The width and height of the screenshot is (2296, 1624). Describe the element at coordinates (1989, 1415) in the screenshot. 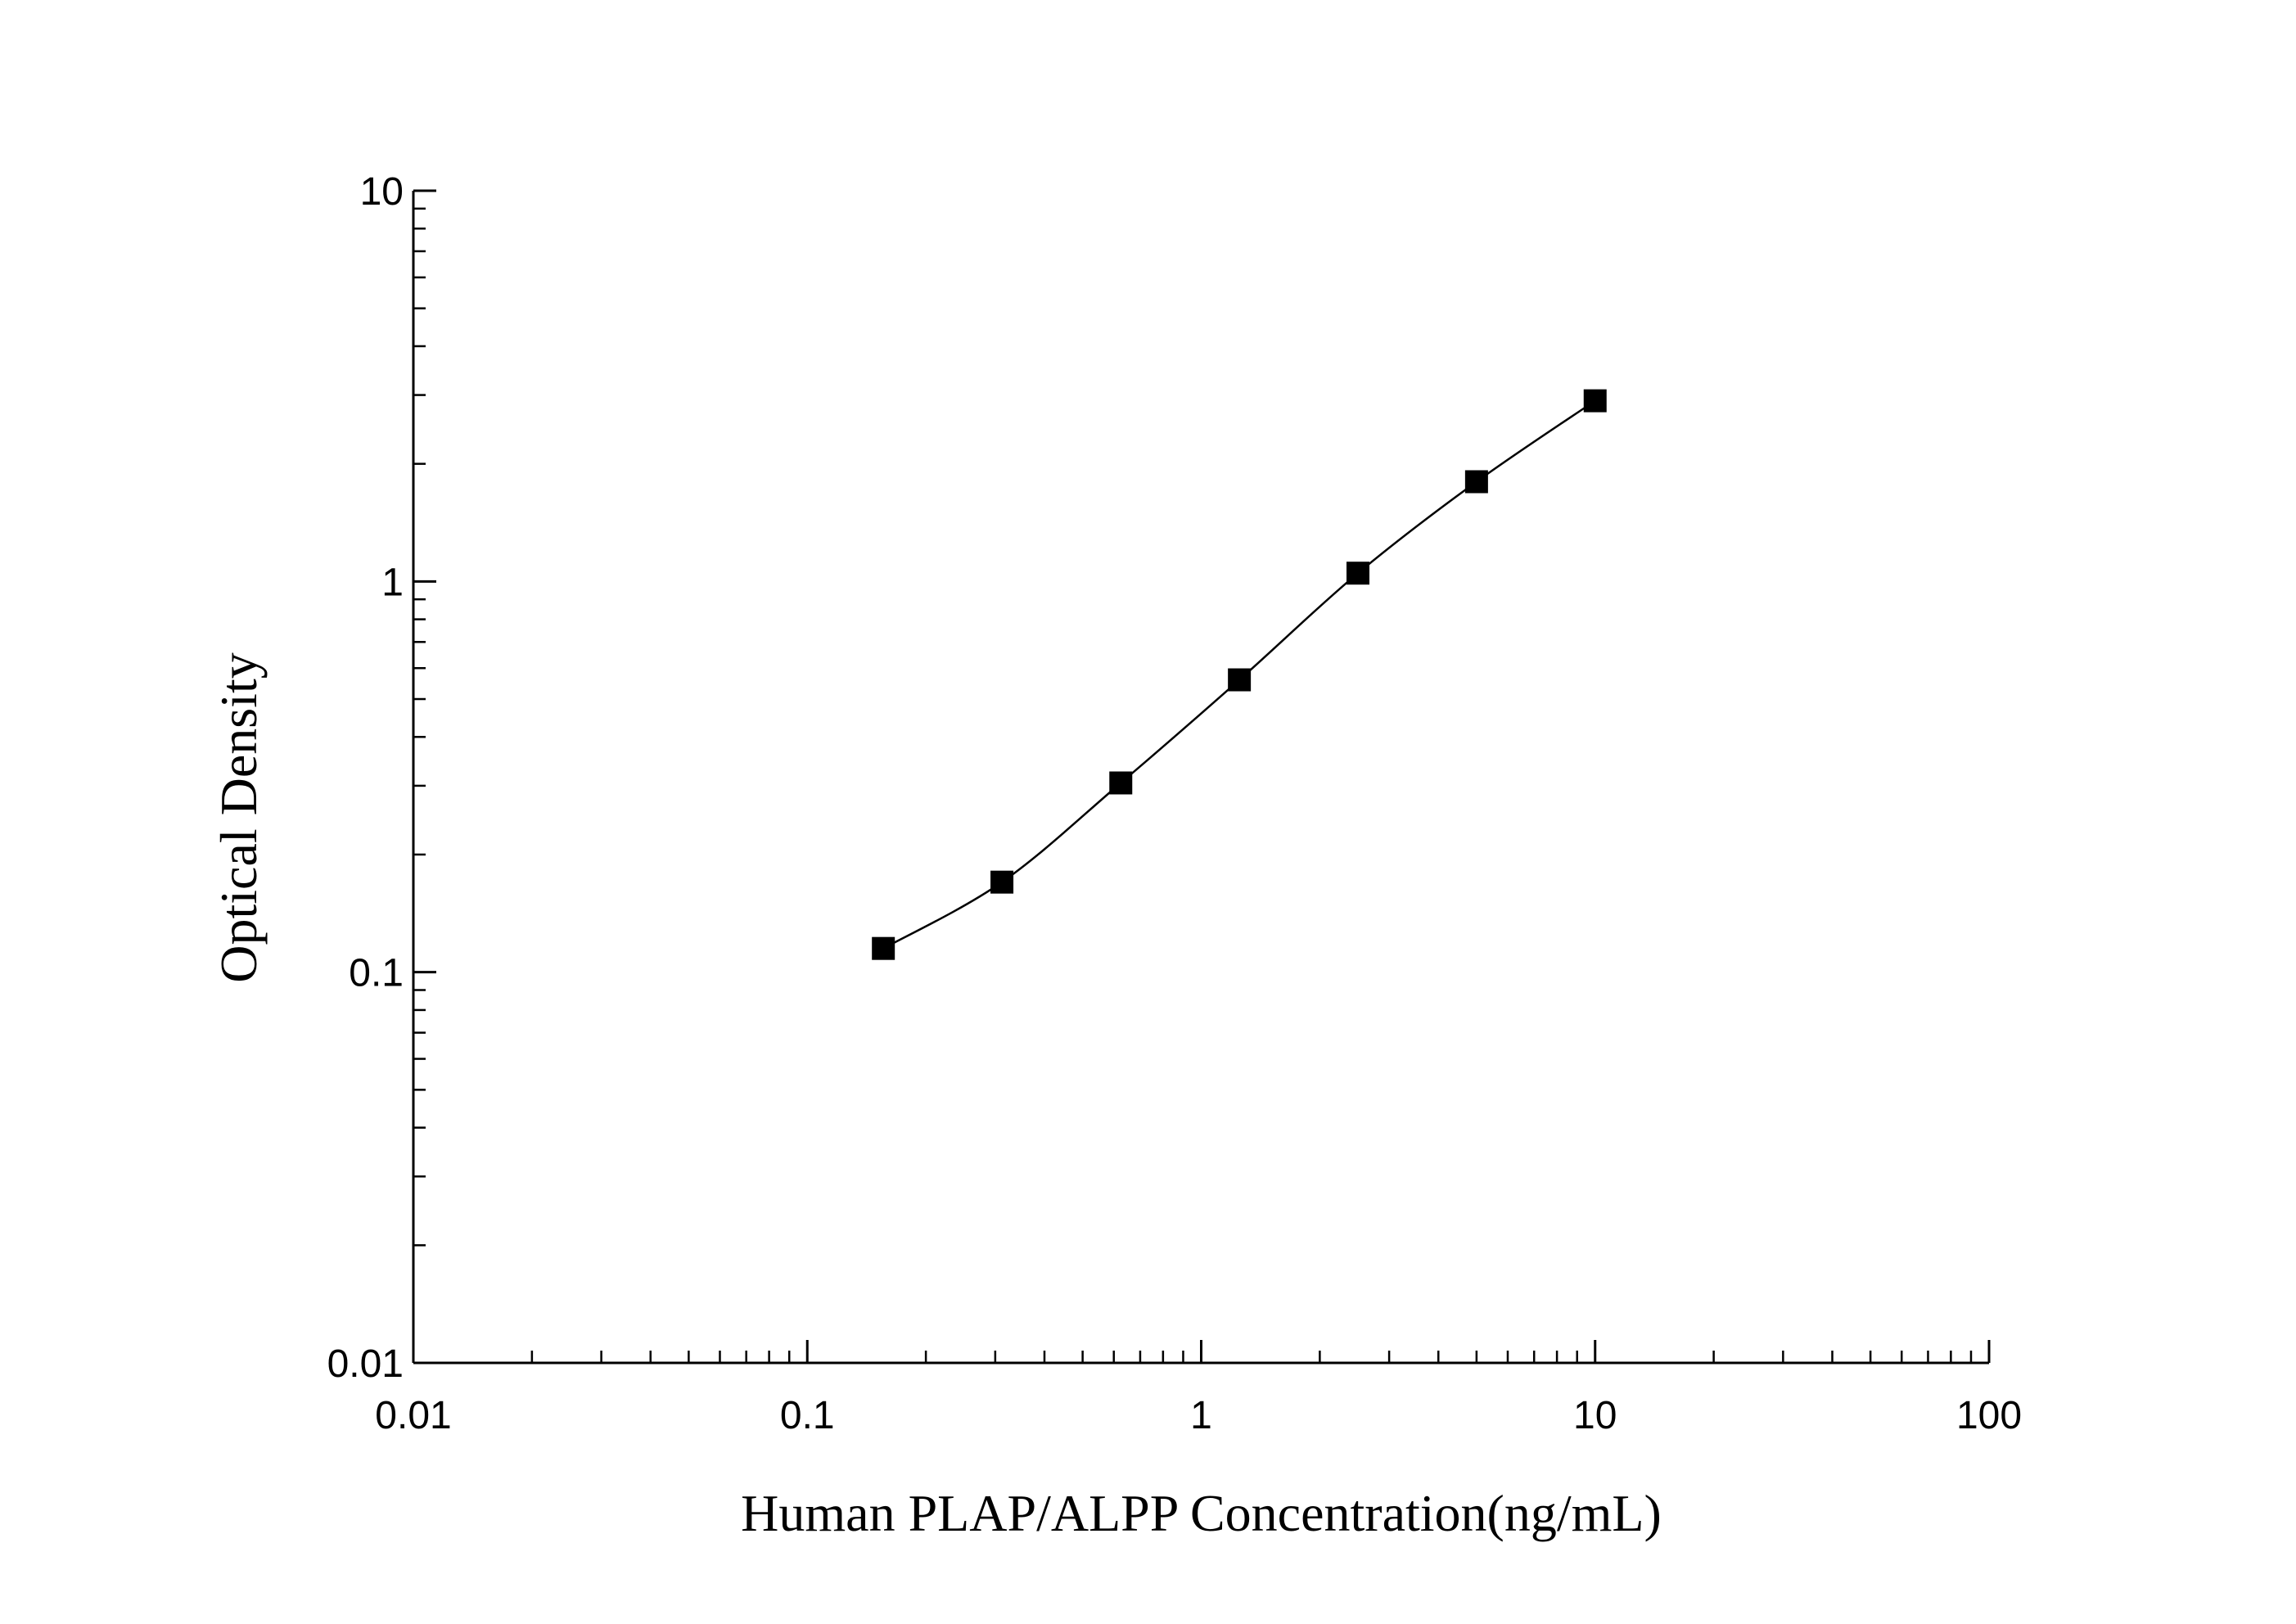

I see `x-tick-label: 100` at that location.